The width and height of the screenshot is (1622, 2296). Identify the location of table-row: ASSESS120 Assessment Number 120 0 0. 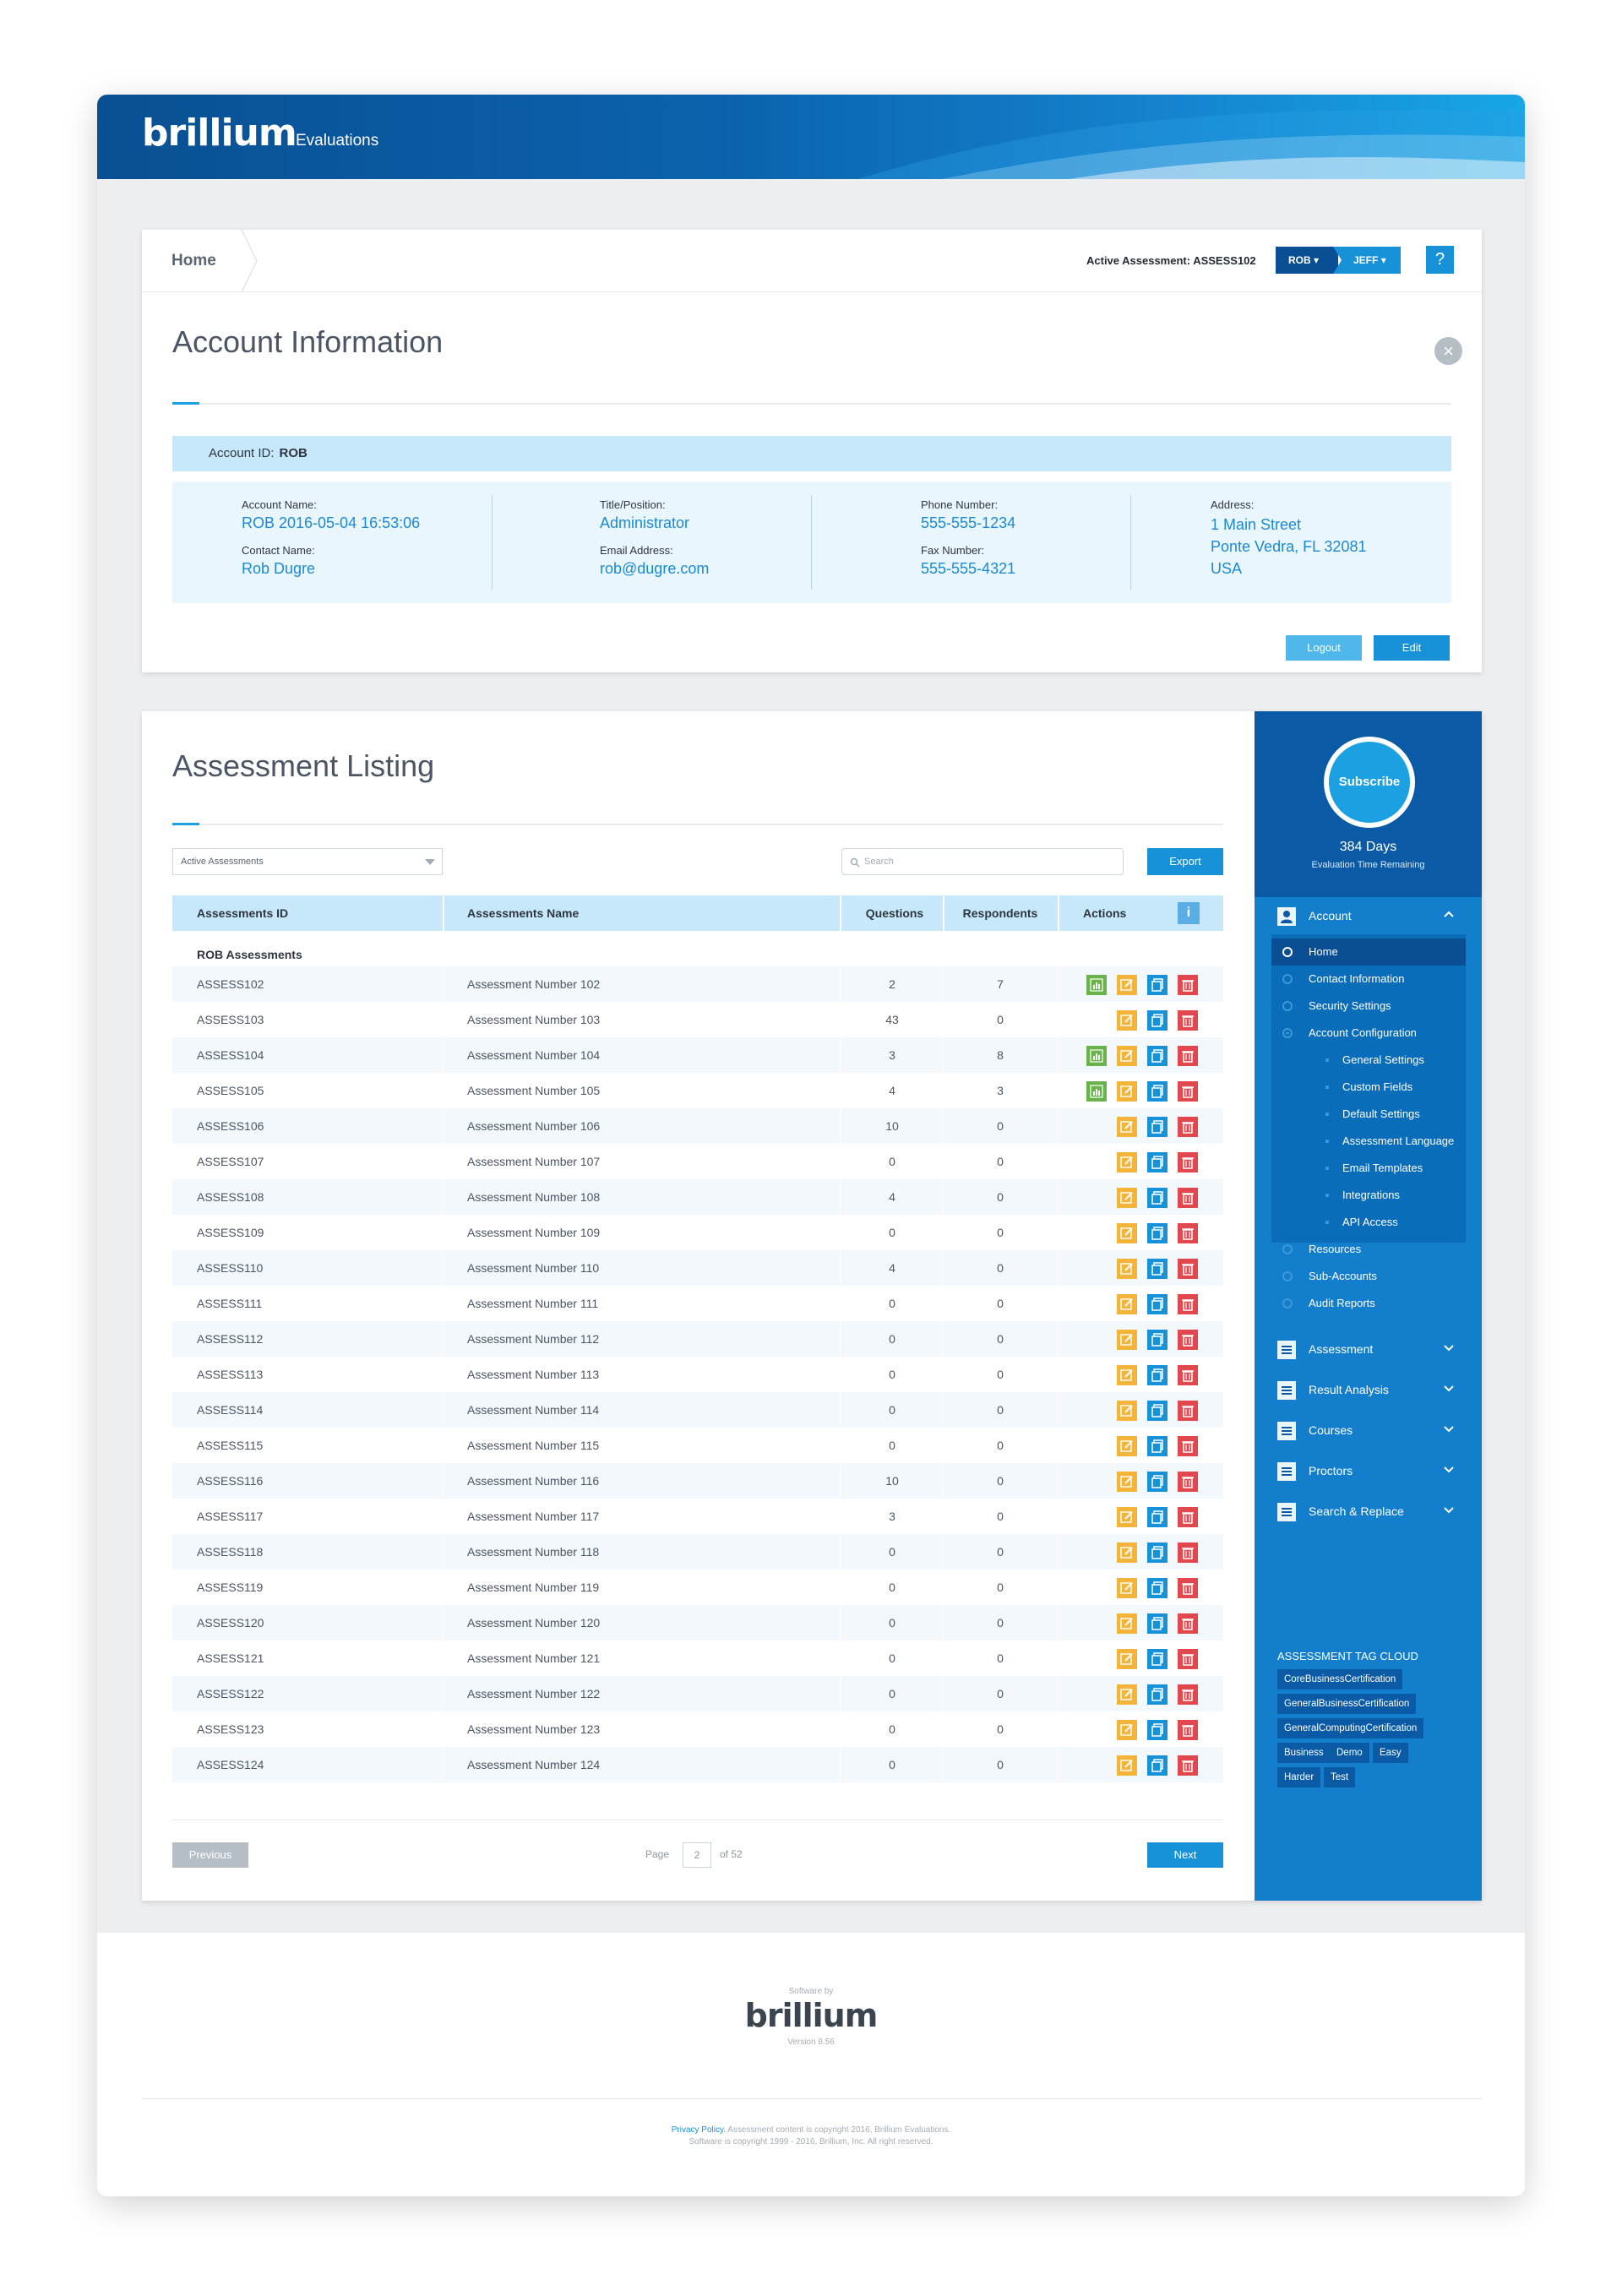
(697, 1622).